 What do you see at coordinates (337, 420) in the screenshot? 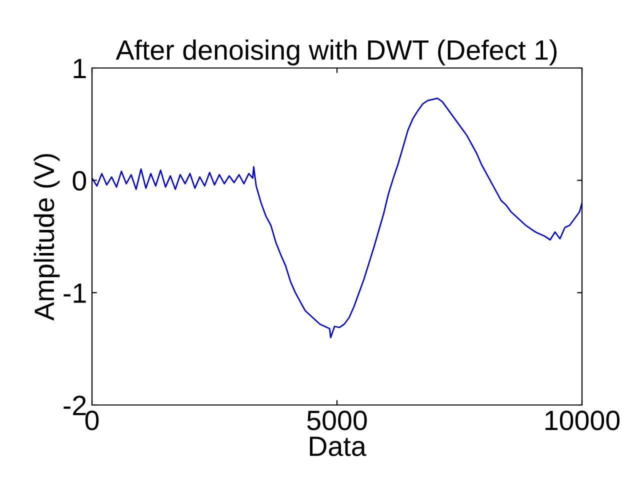
I see `x-tick-label: 5000` at bounding box center [337, 420].